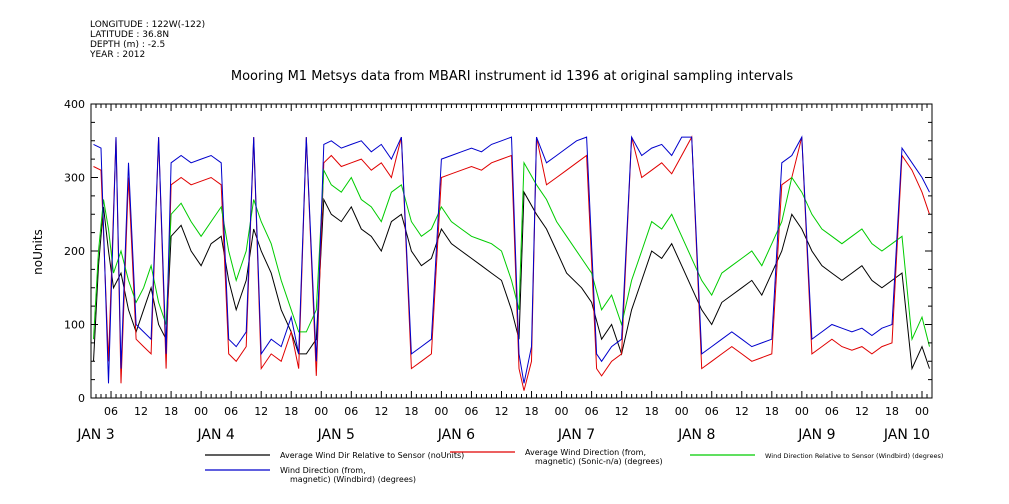  Describe the element at coordinates (95, 435) in the screenshot. I see `x-day-label: JAN 3` at that location.